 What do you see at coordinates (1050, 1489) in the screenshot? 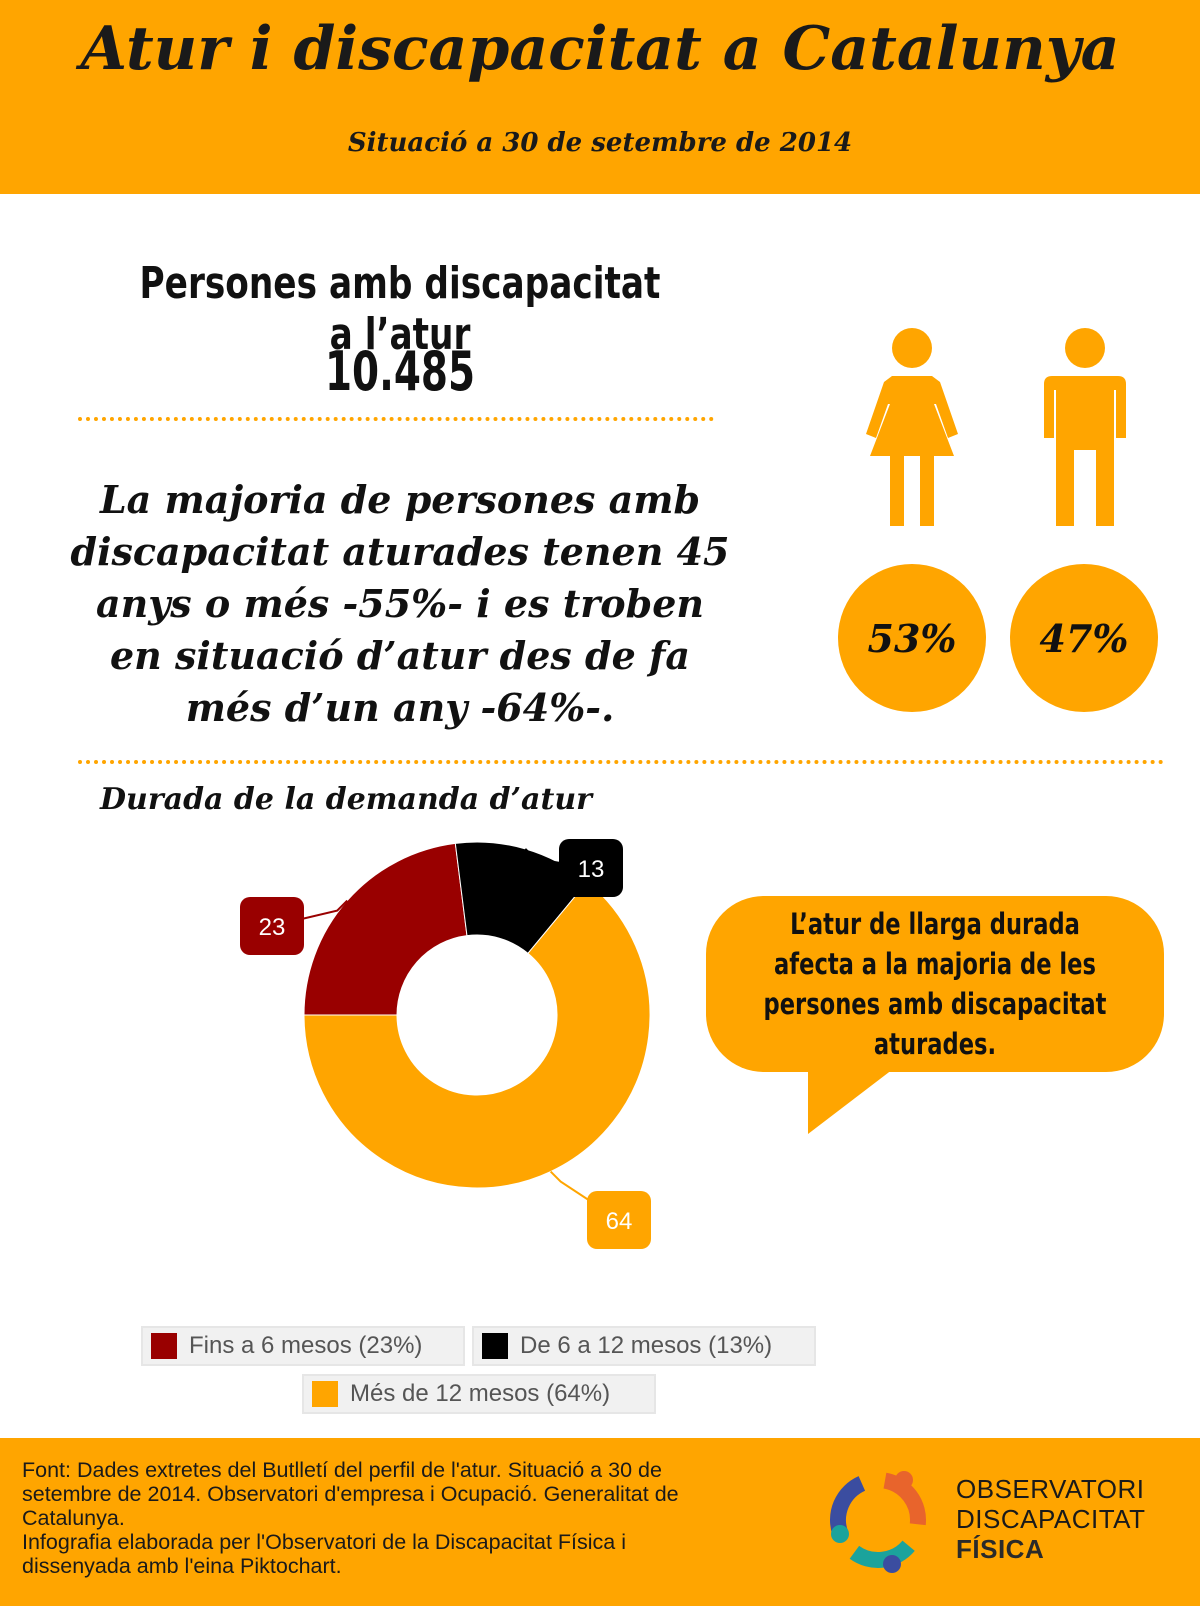
I see `logo-line-1: OBSERVATORI` at bounding box center [1050, 1489].